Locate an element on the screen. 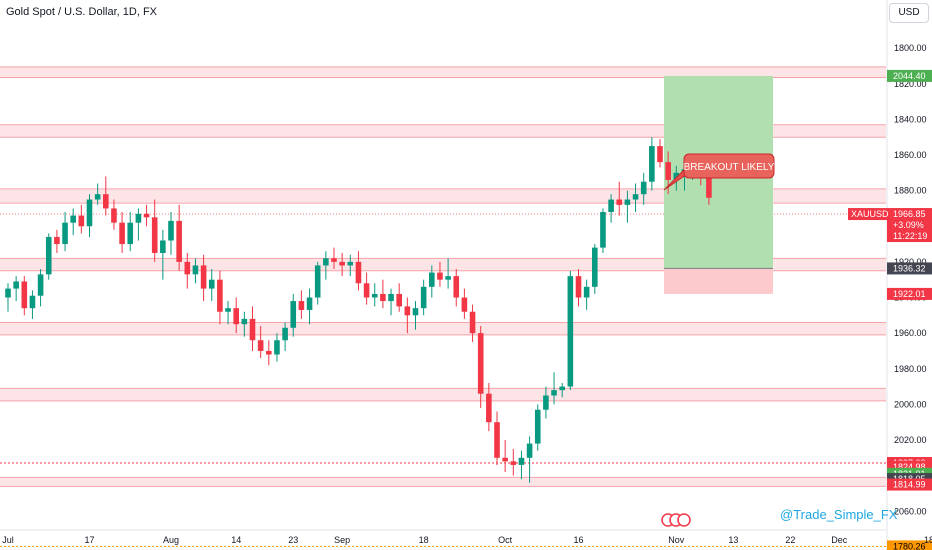 The height and width of the screenshot is (550, 932). price-tag-text: 11:22:19 is located at coordinates (910, 236).